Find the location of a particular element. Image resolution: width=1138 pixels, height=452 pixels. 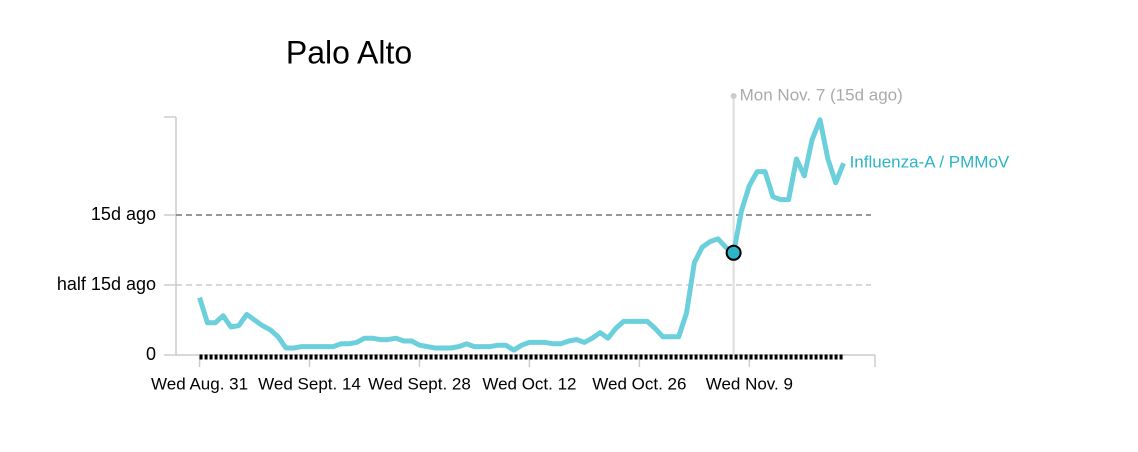

chart-title: Palo Alto is located at coordinates (349, 52).